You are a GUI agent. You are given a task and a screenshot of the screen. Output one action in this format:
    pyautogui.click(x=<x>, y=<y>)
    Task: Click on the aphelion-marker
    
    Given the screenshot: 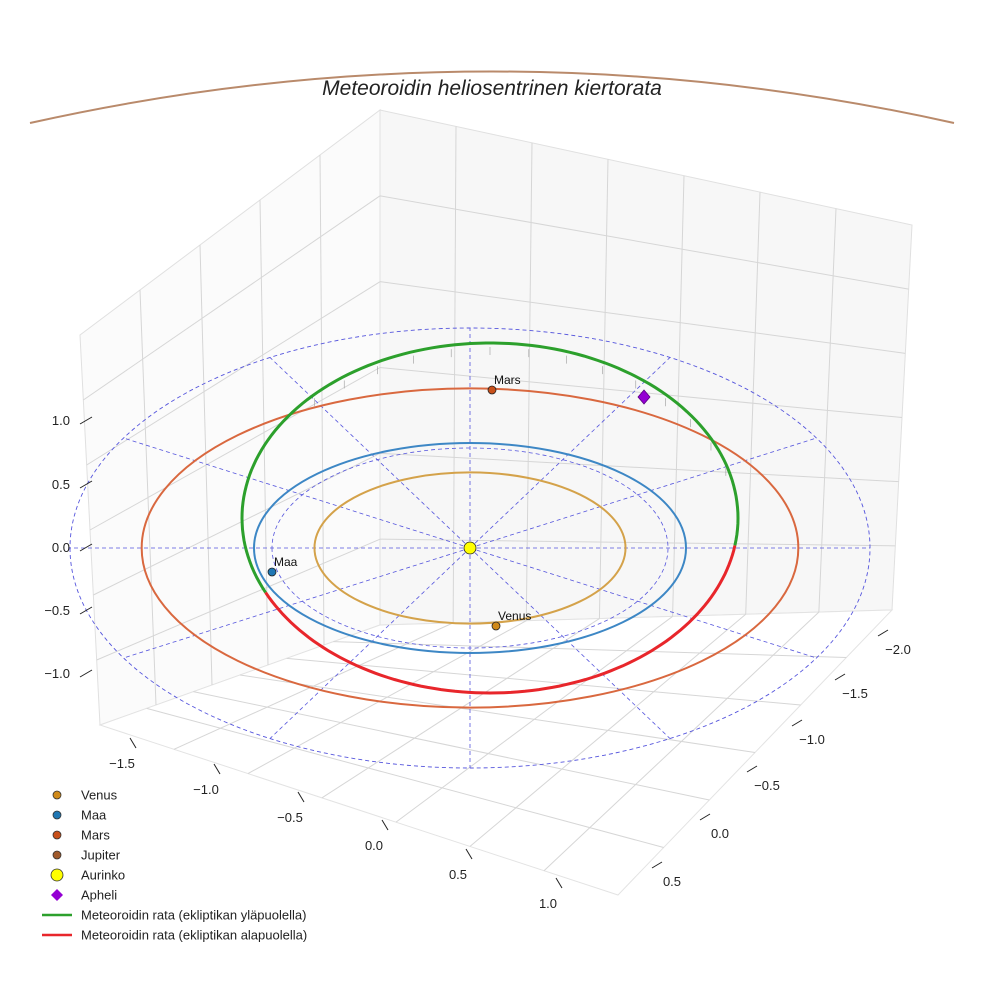 What is the action you would take?
    pyautogui.click(x=644, y=397)
    